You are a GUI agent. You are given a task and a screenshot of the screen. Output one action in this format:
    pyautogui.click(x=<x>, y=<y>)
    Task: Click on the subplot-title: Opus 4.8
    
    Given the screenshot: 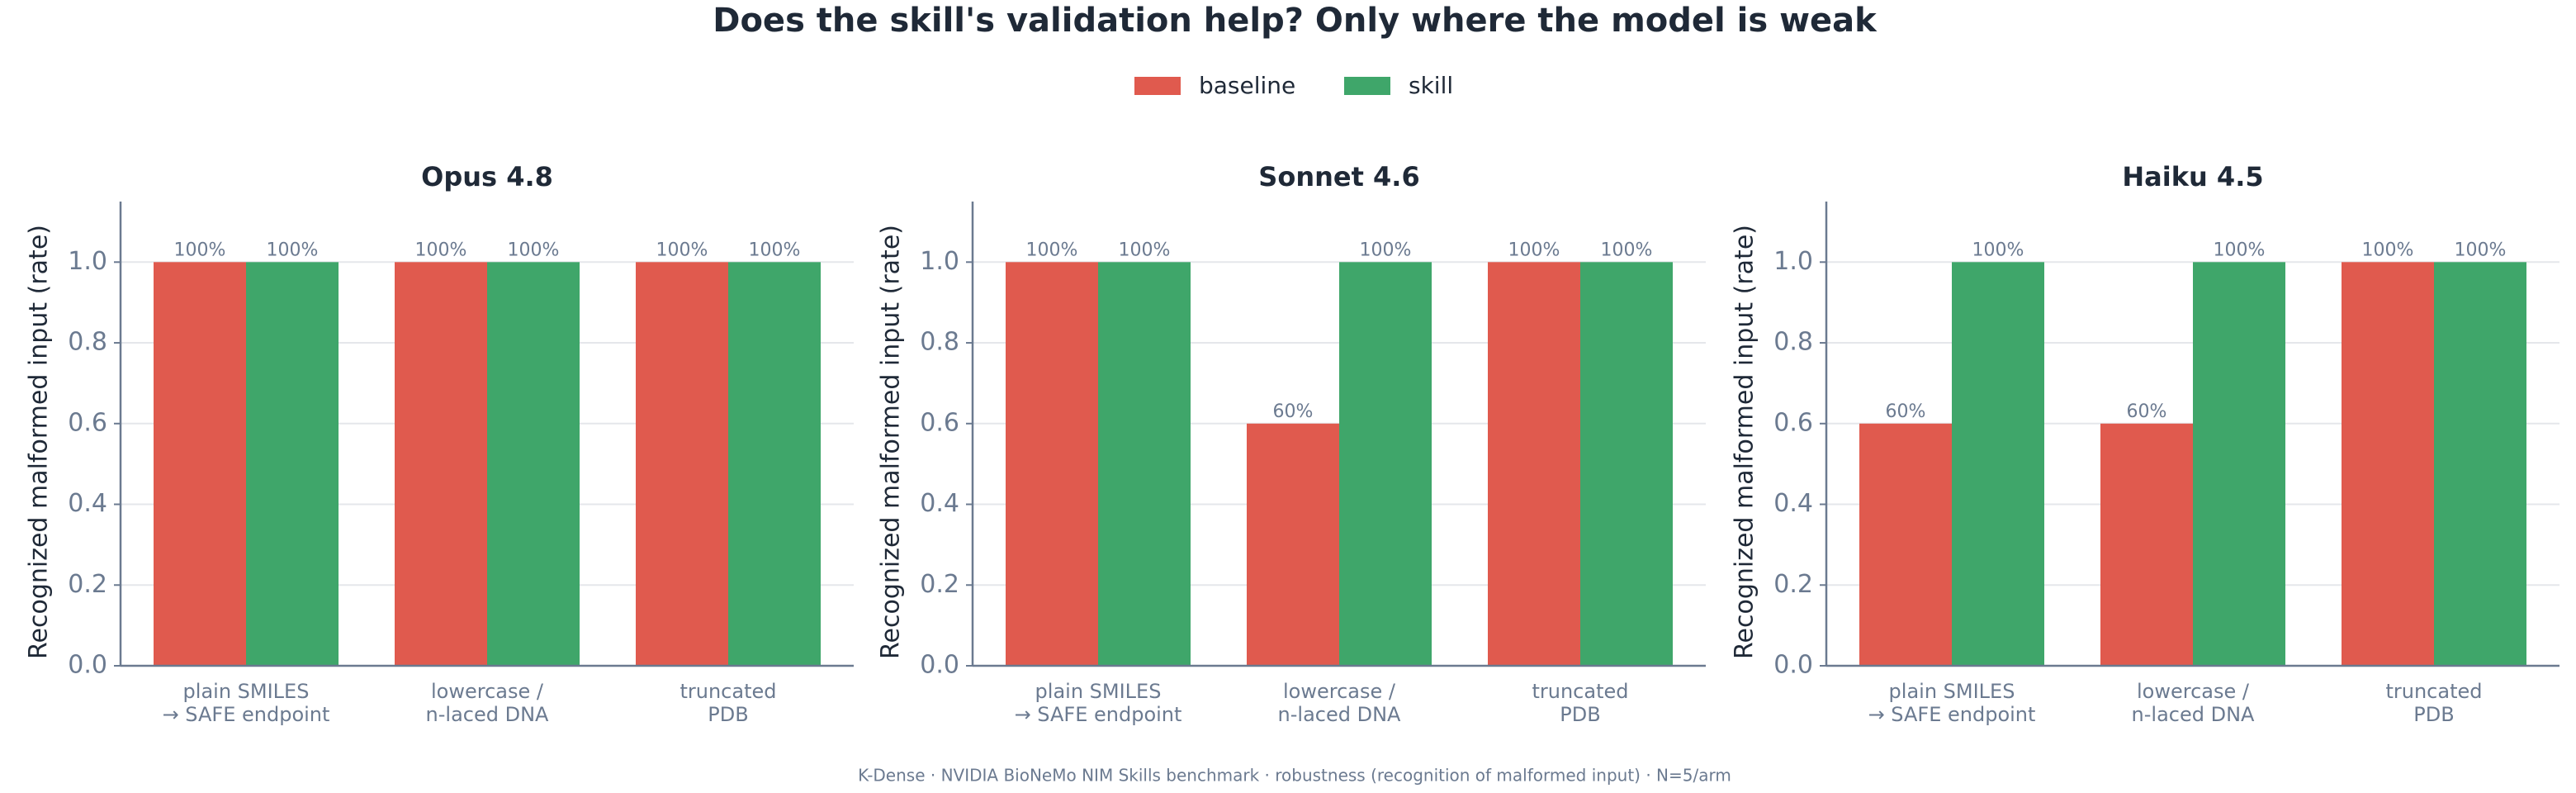 What is the action you would take?
    pyautogui.click(x=487, y=176)
    